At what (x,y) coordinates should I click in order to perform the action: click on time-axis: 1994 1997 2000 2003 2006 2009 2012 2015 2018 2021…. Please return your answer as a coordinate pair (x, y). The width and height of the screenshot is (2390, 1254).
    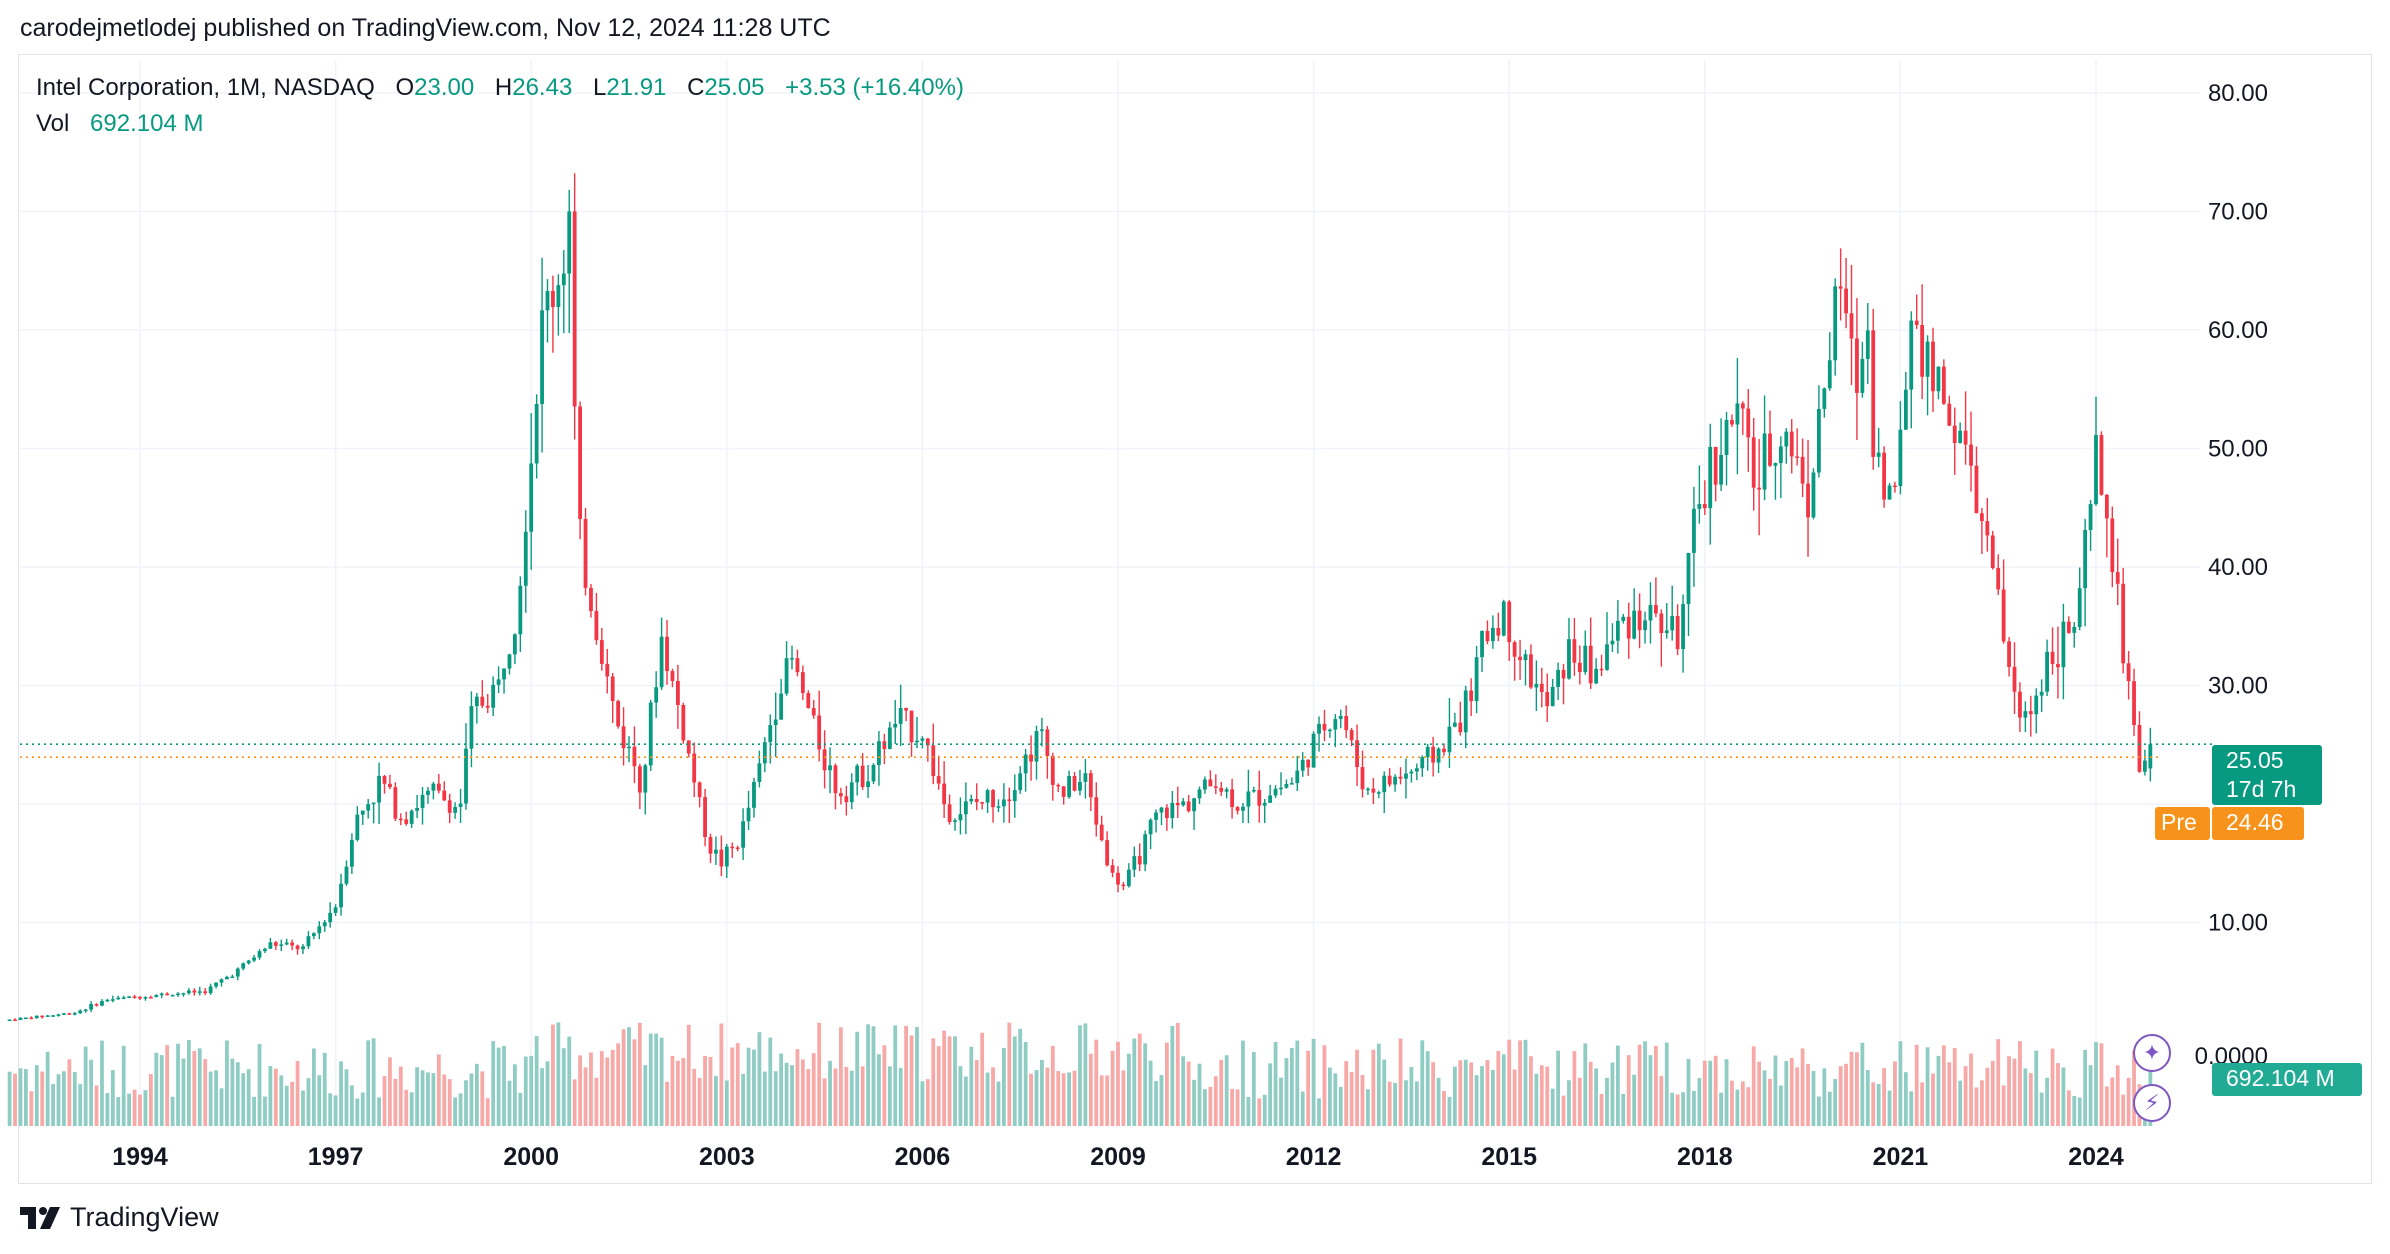
    Looking at the image, I should click on (1118, 1157).